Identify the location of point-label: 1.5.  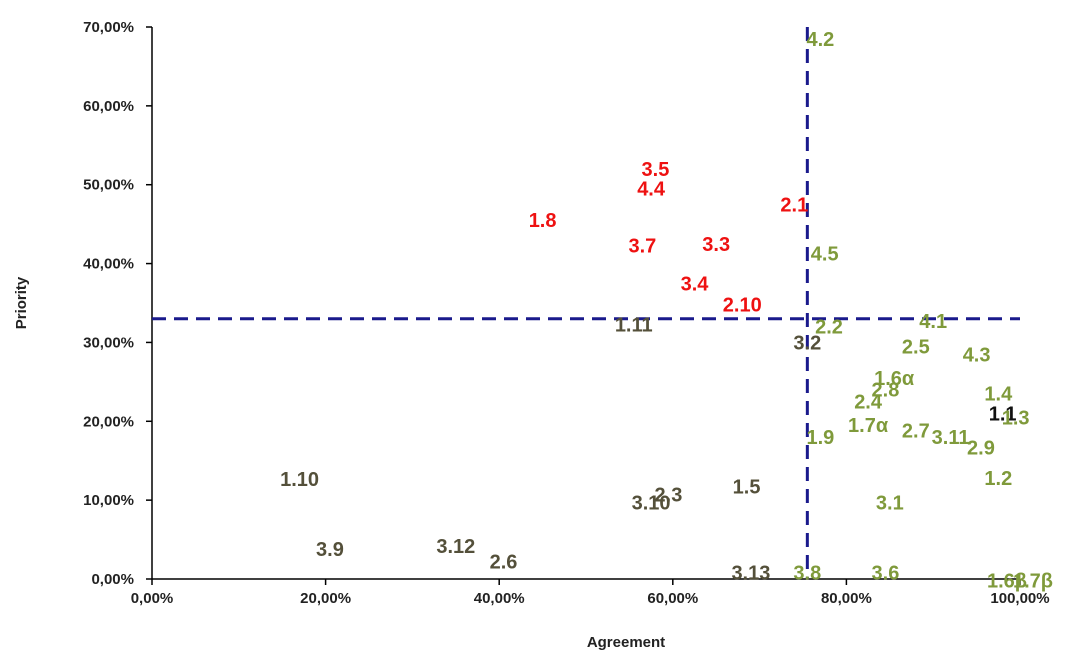
(747, 488).